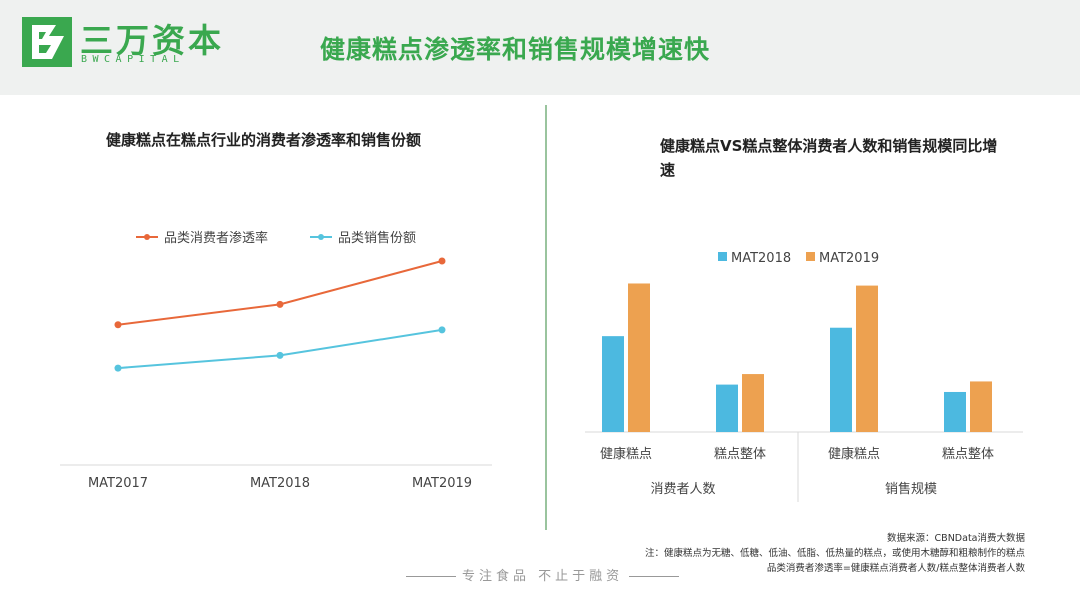 The height and width of the screenshot is (605, 1080). I want to click on footnote-formula: 品类消费者渗透率=健康糕点消费者人数/糕点整体消费者人数, so click(895, 568).